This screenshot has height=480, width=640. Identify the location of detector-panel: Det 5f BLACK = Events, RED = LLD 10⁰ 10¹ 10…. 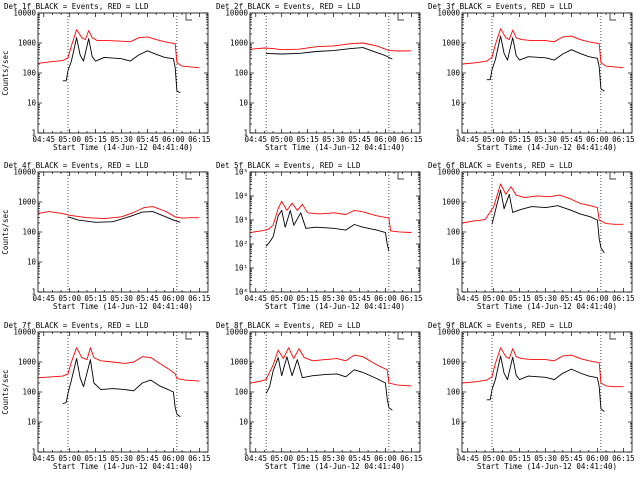
(319, 236).